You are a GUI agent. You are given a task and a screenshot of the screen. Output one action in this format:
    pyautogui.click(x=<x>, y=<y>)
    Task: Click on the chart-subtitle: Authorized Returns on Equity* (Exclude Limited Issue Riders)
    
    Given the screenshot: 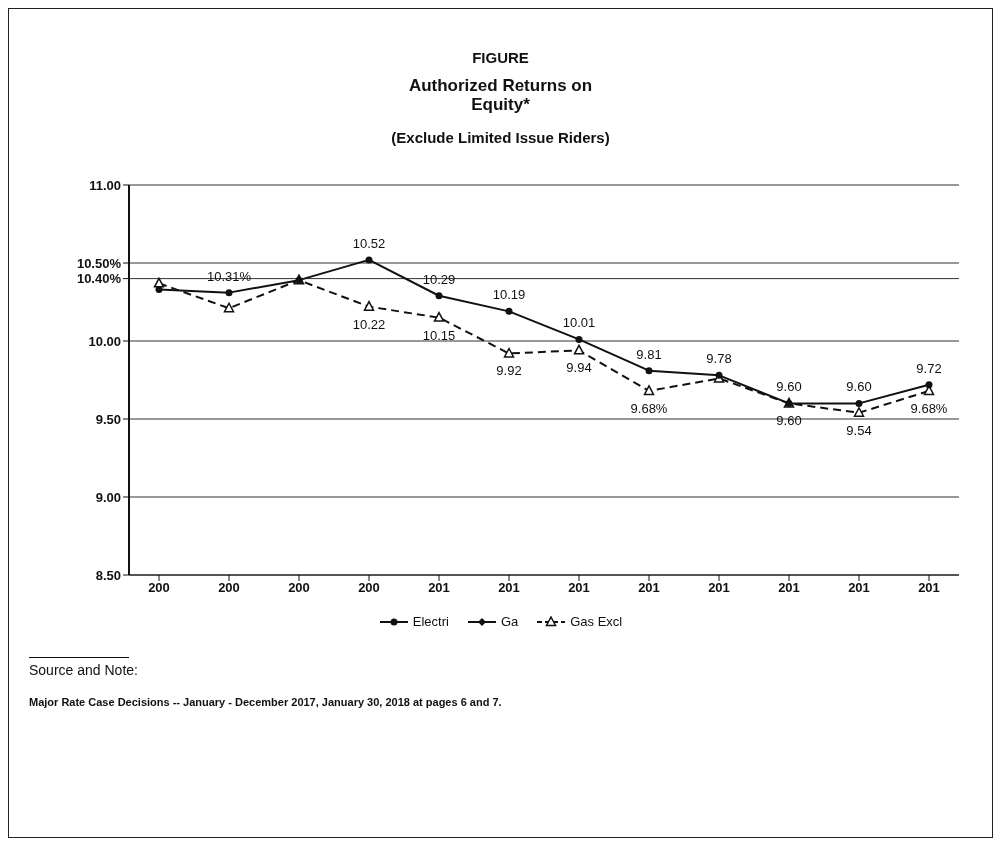 What is the action you would take?
    pyautogui.click(x=500, y=111)
    